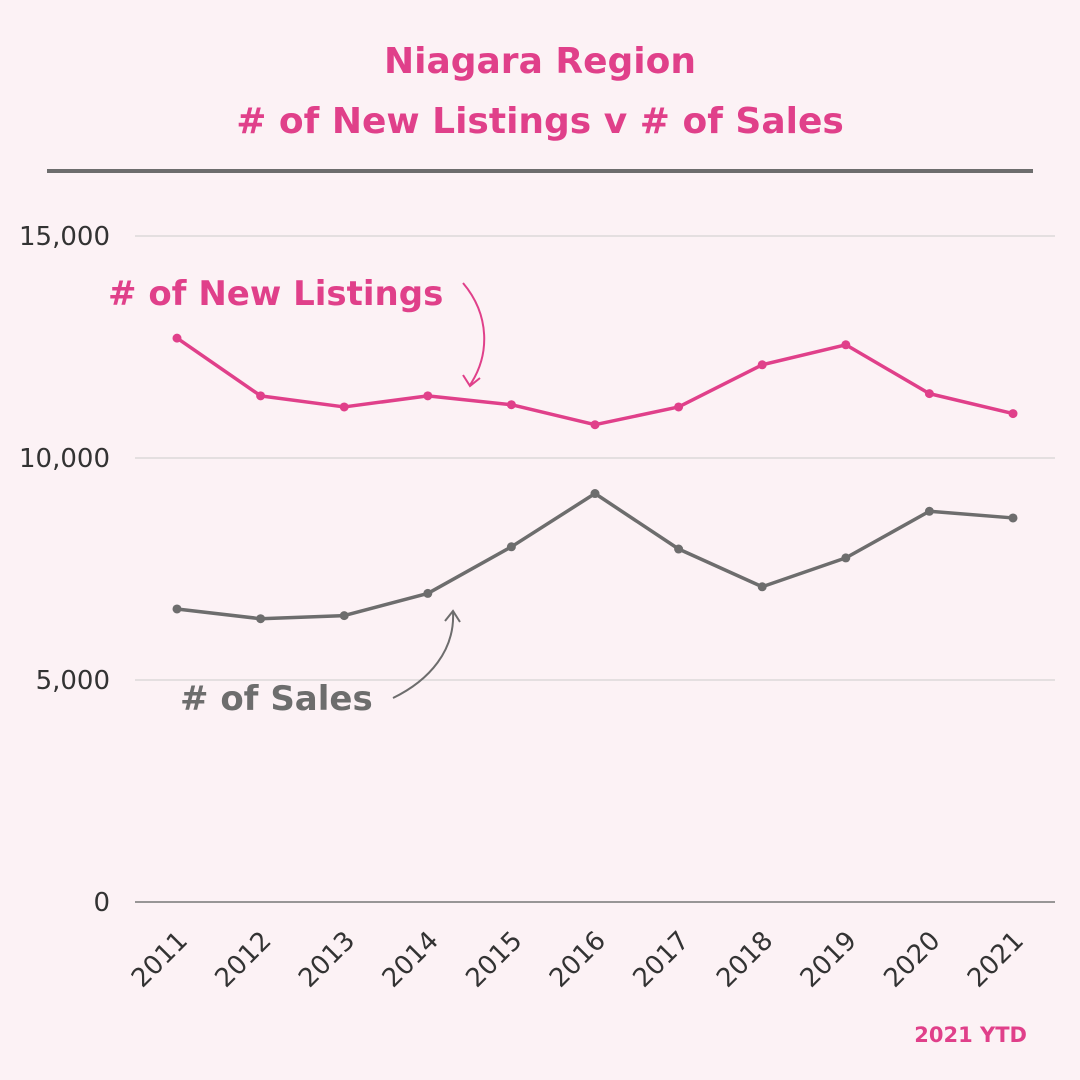  I want to click on listings-arrowhead-icon, so click(471, 381).